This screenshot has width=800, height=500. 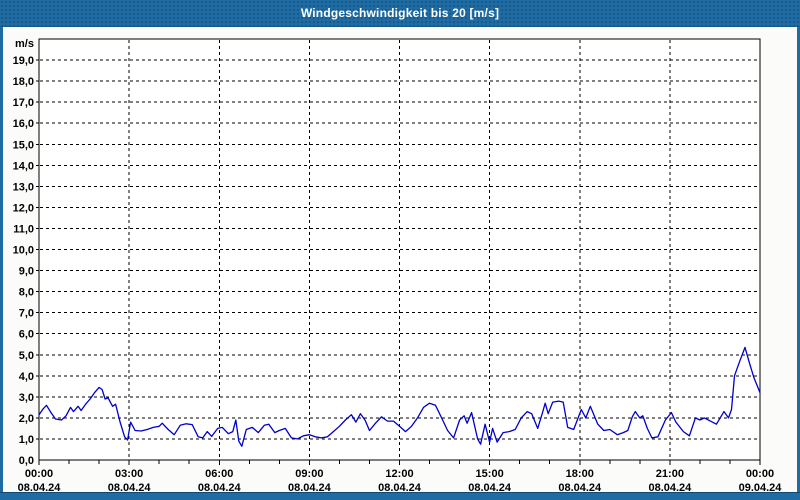 What do you see at coordinates (129, 474) in the screenshot?
I see `x-tick-time-label: 03:00` at bounding box center [129, 474].